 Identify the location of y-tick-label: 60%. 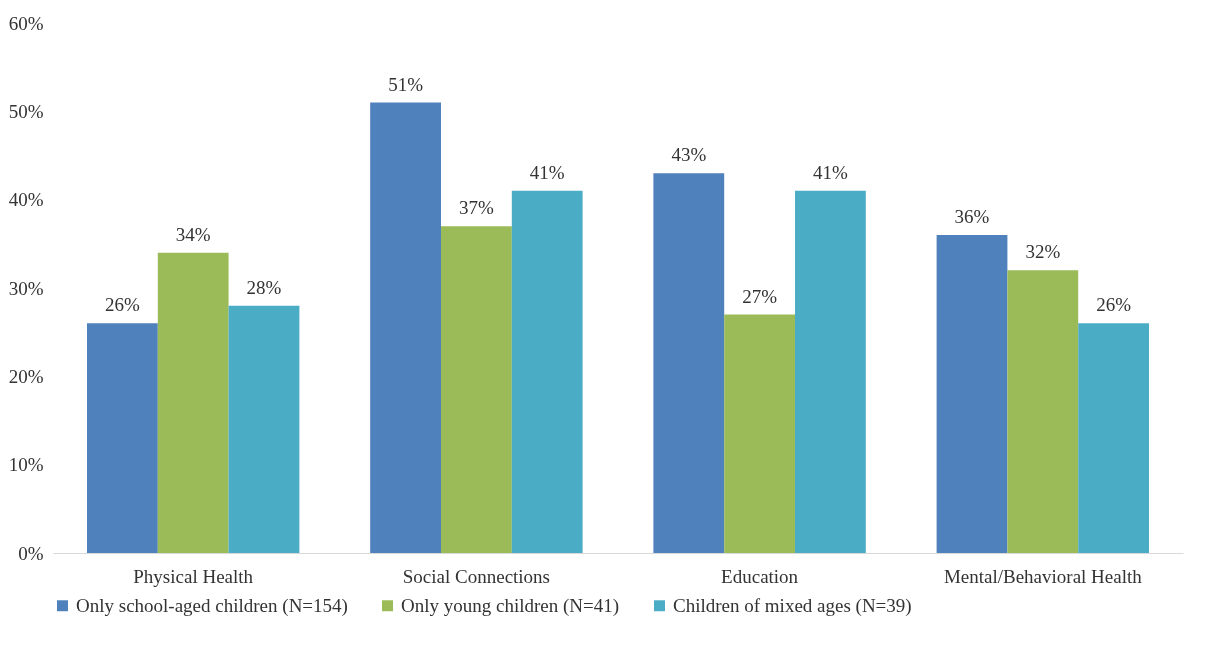
(26, 23).